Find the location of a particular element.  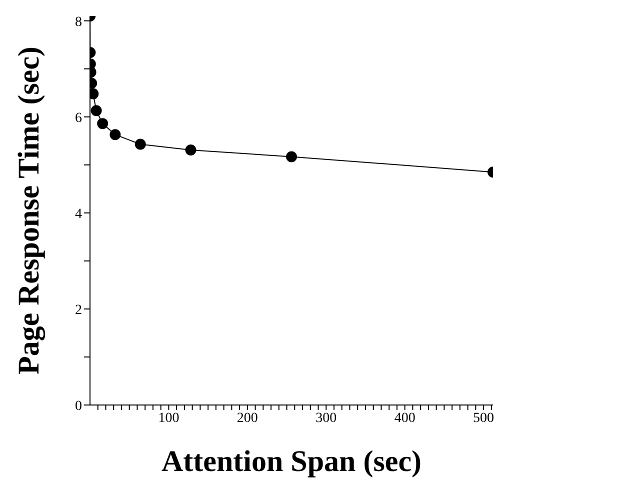

y-tick-label: 6 is located at coordinates (78, 118).